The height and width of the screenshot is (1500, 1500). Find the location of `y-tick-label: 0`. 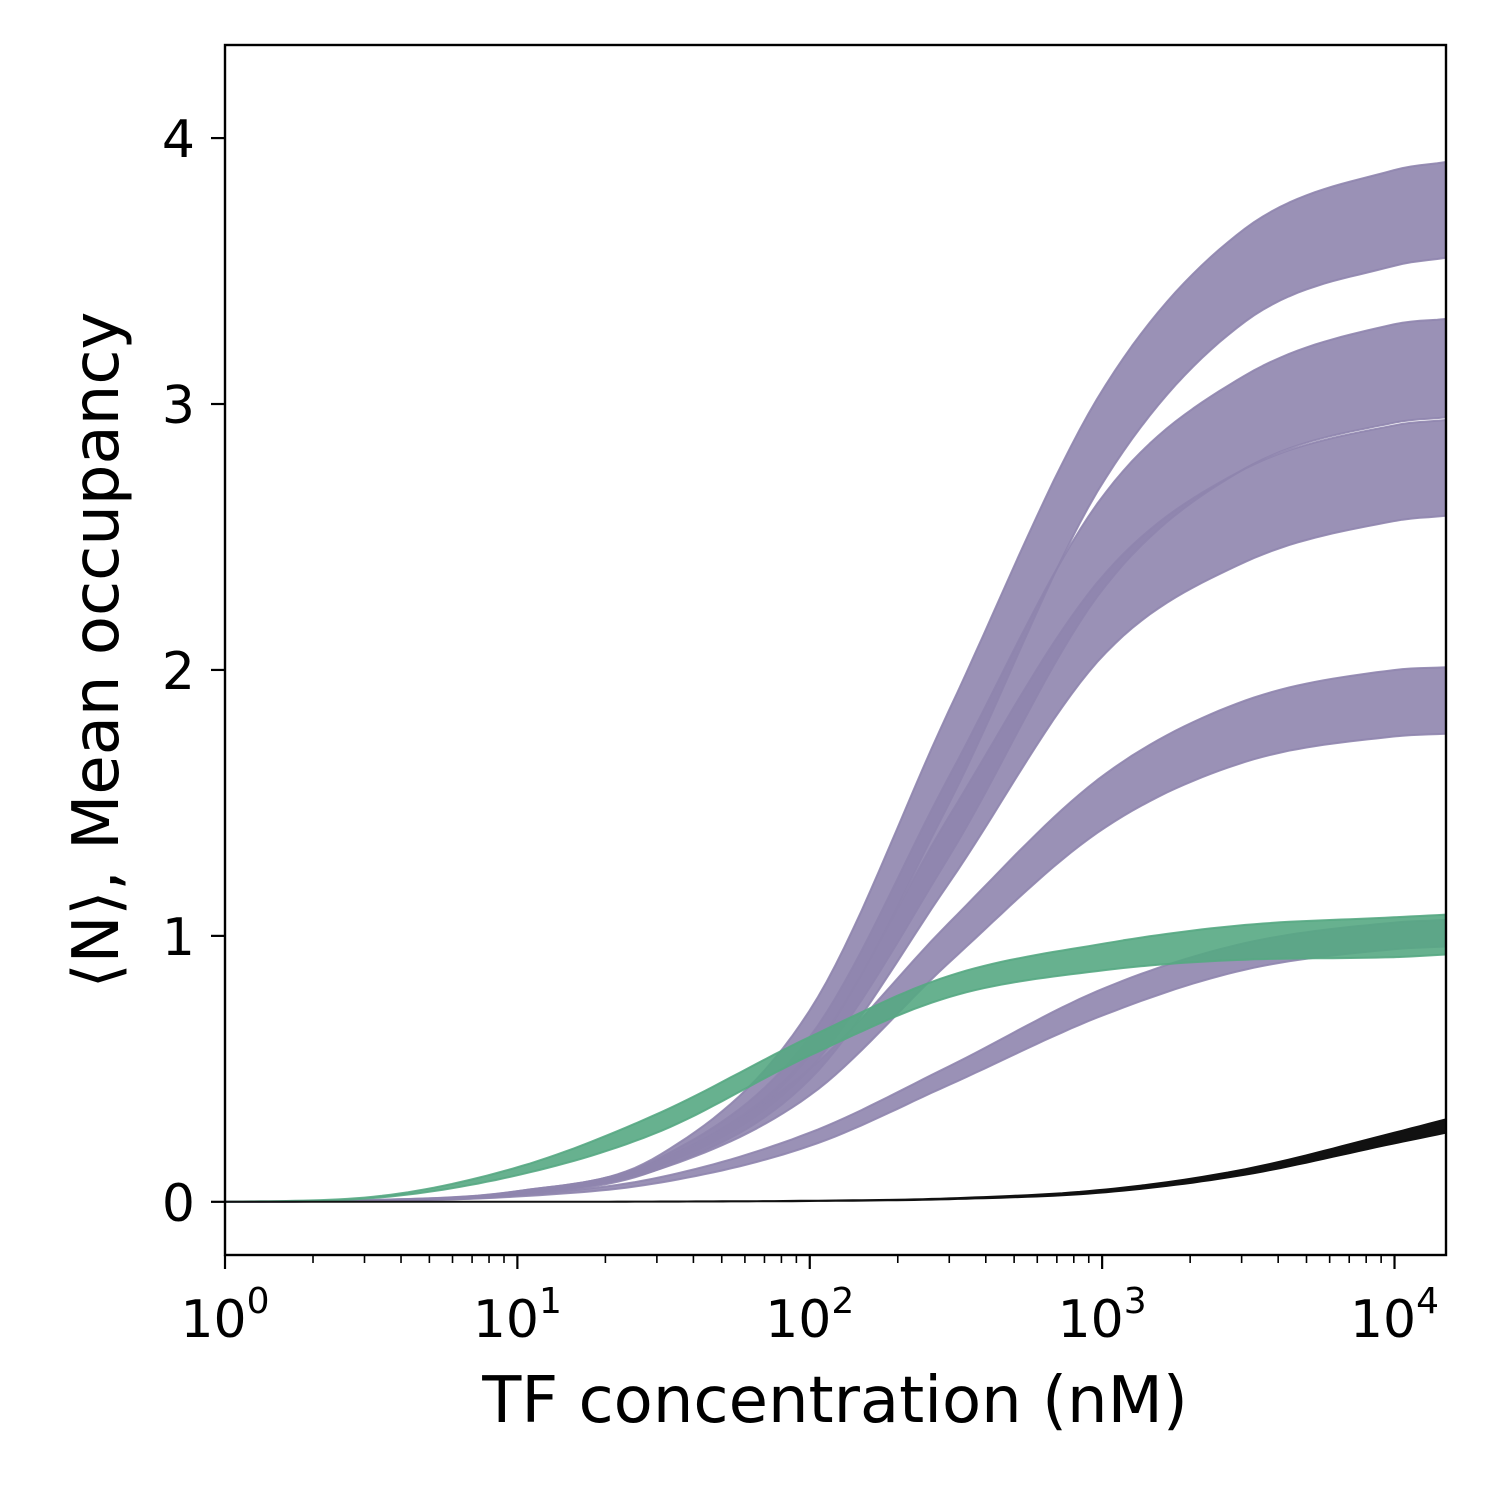

y-tick-label: 0 is located at coordinates (178, 1204).